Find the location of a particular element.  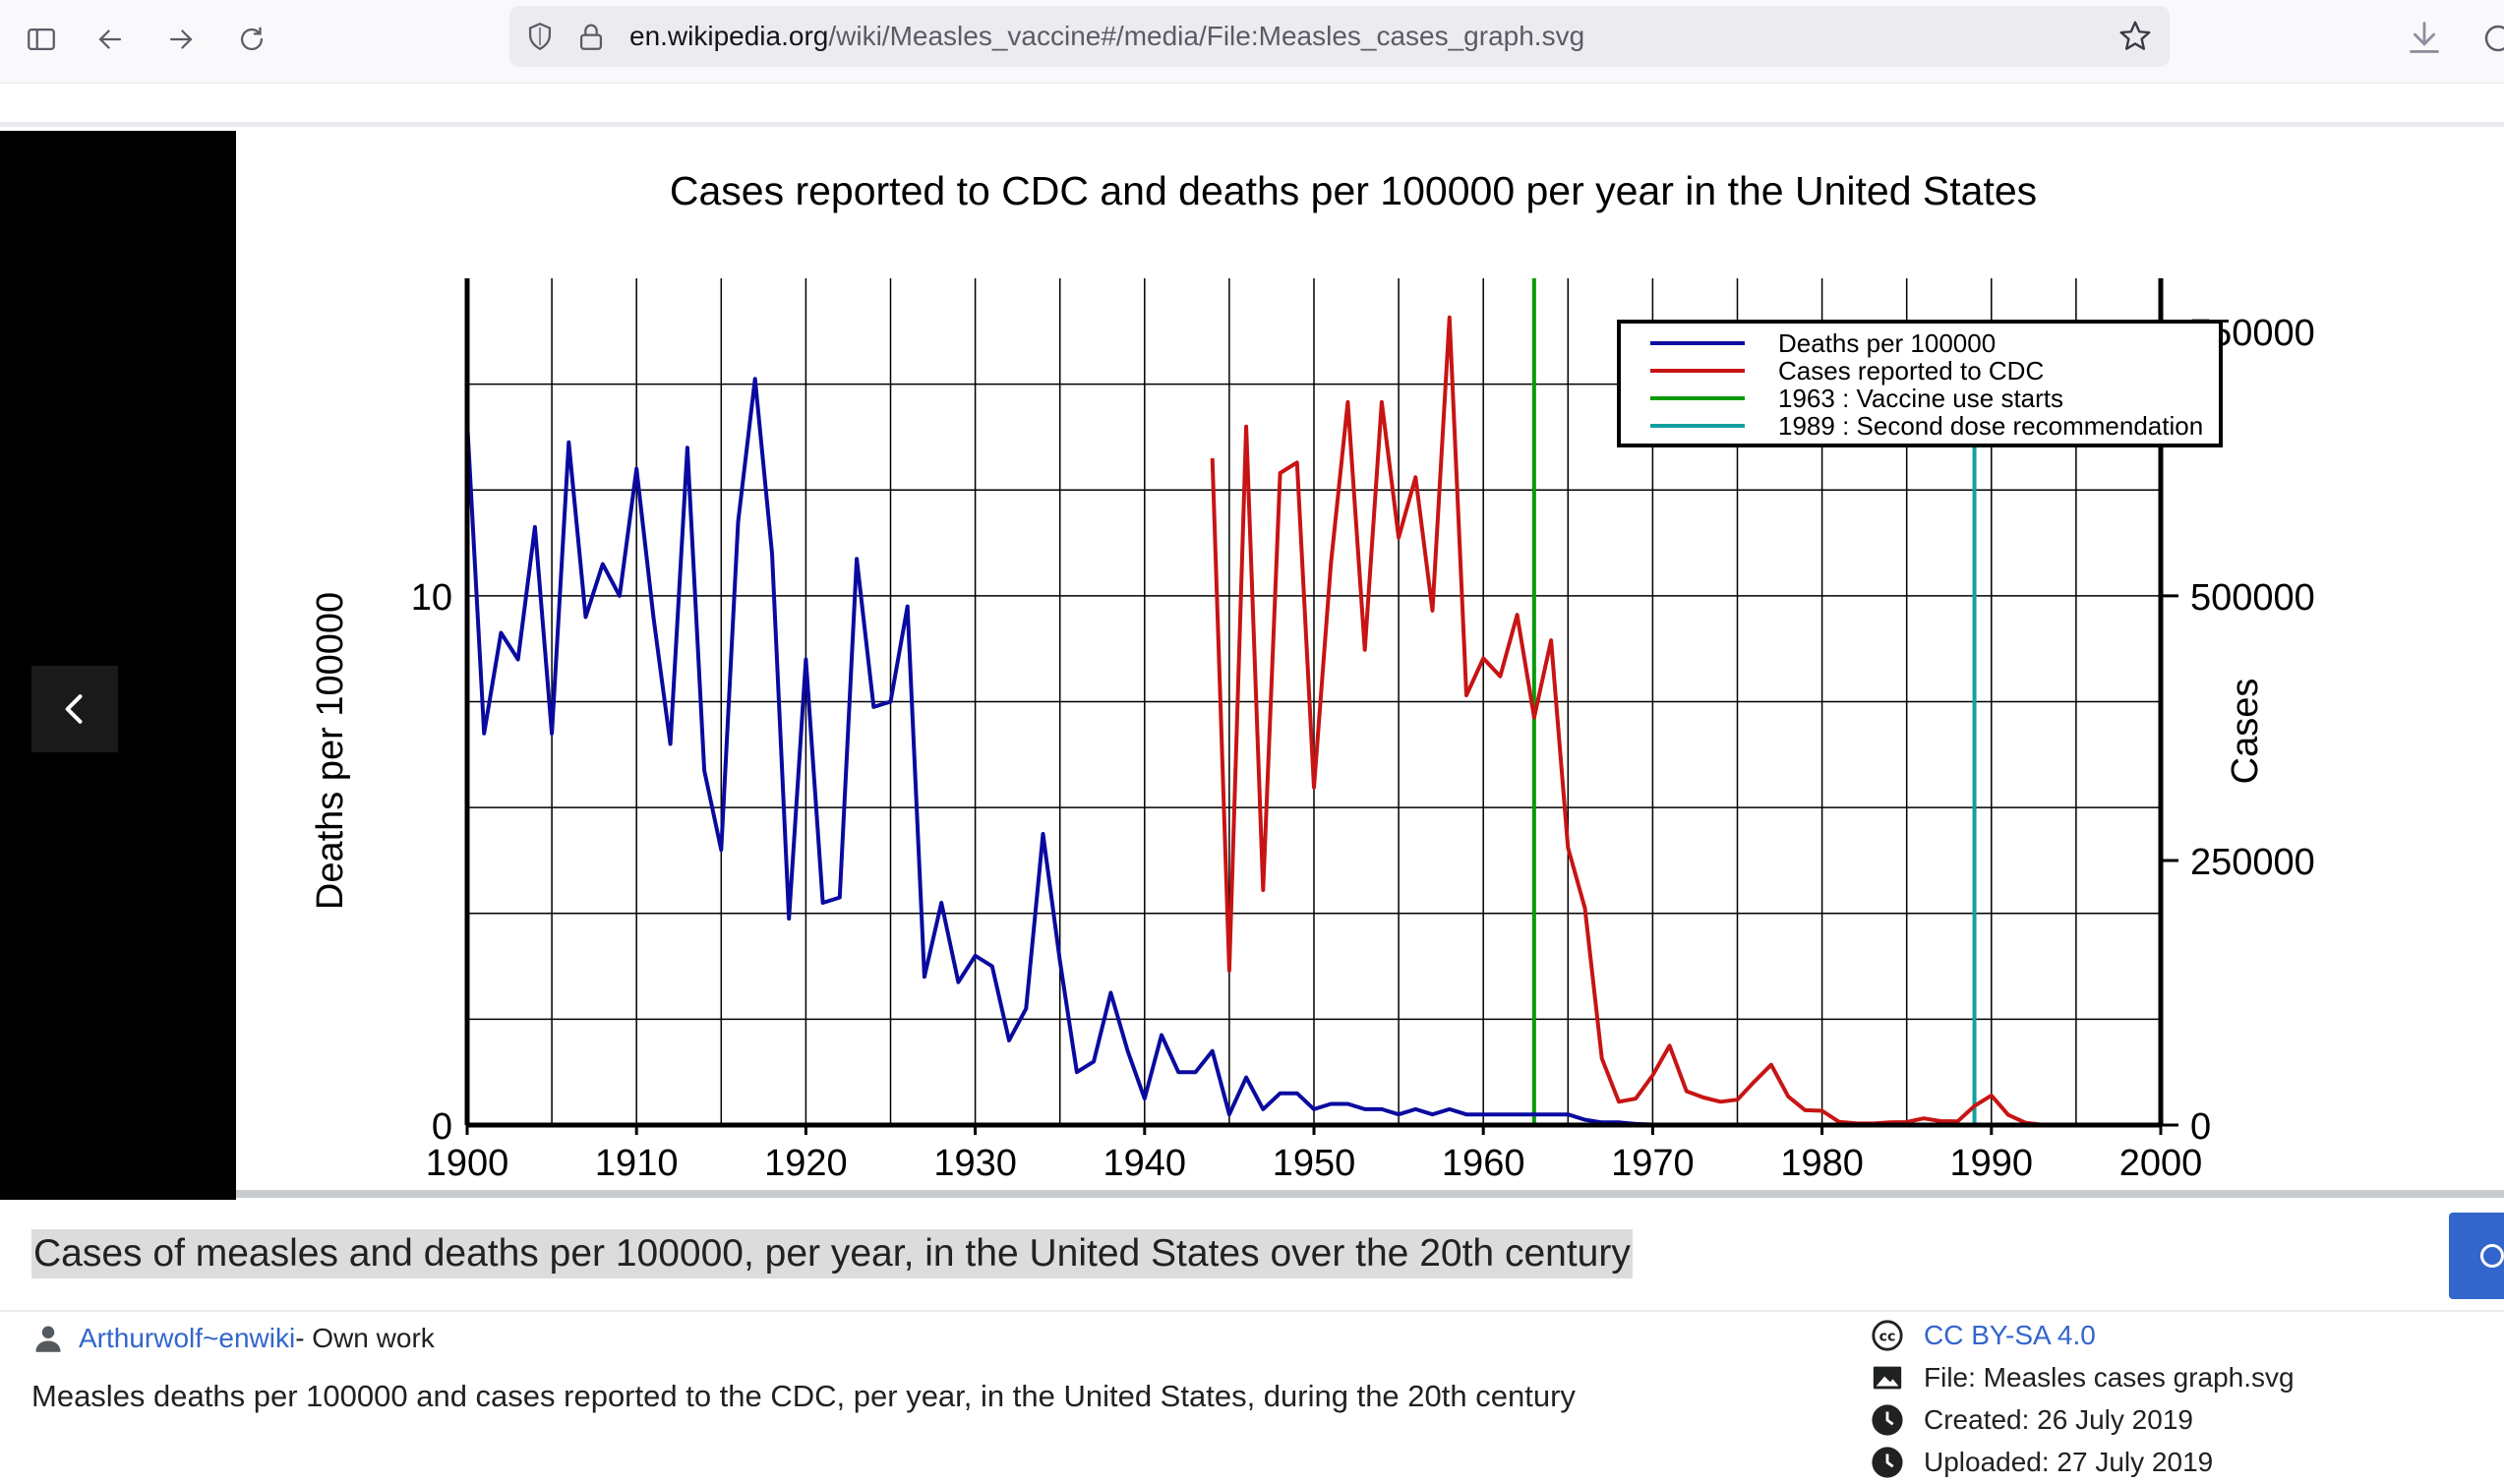

legend-label: 1963 : Vaccine use starts is located at coordinates (1920, 399).